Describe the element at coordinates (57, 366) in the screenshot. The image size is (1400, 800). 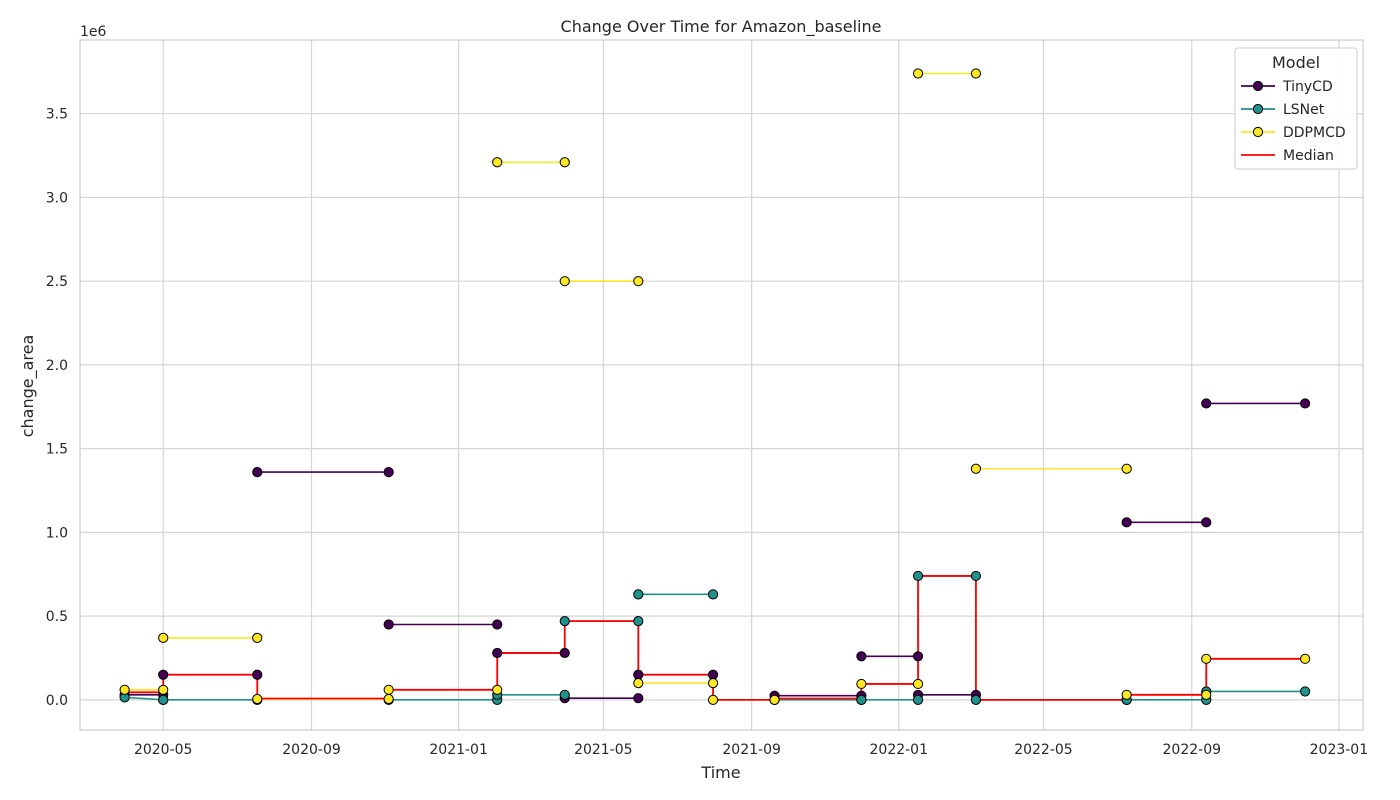
I see `y-tick-label: 2.0` at that location.